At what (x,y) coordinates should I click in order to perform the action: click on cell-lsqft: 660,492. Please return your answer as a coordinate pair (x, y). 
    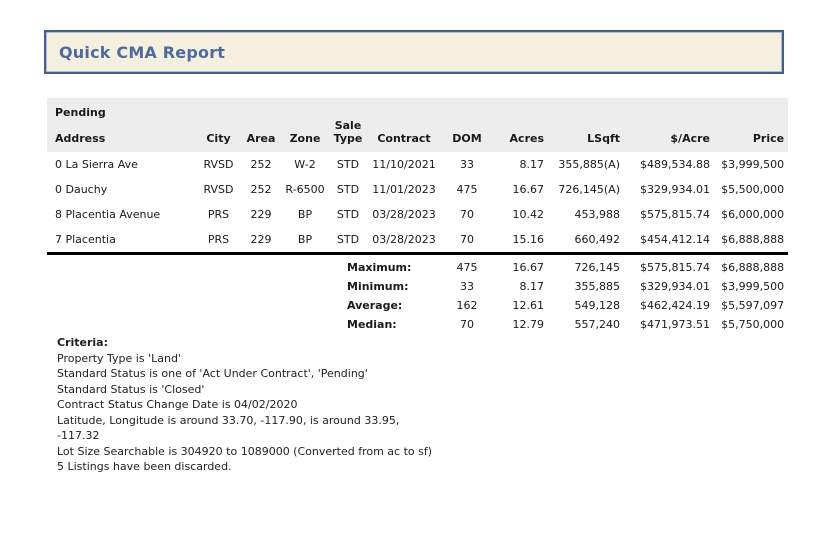
    Looking at the image, I should click on (597, 239).